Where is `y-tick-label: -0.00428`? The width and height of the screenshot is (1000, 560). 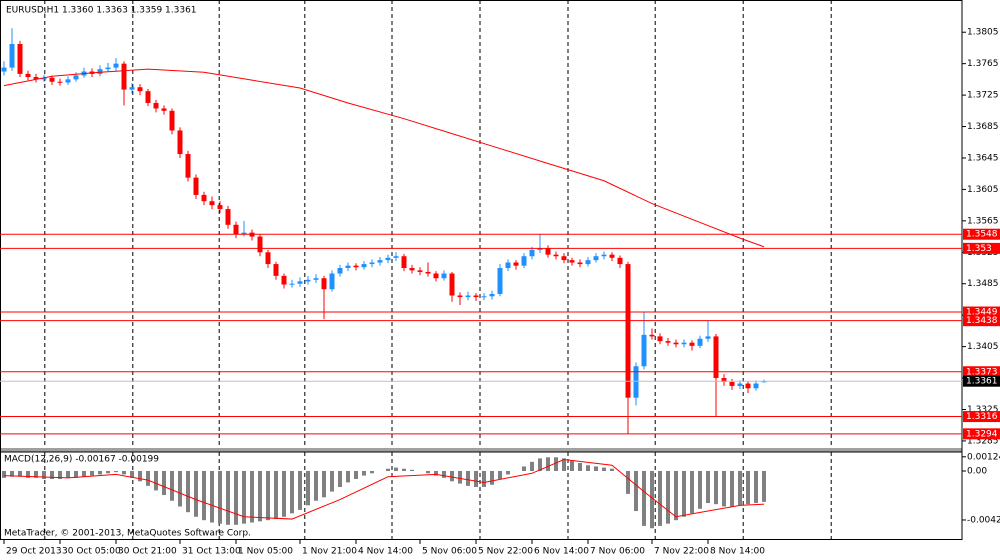
y-tick-label: -0.00428 is located at coordinates (983, 520).